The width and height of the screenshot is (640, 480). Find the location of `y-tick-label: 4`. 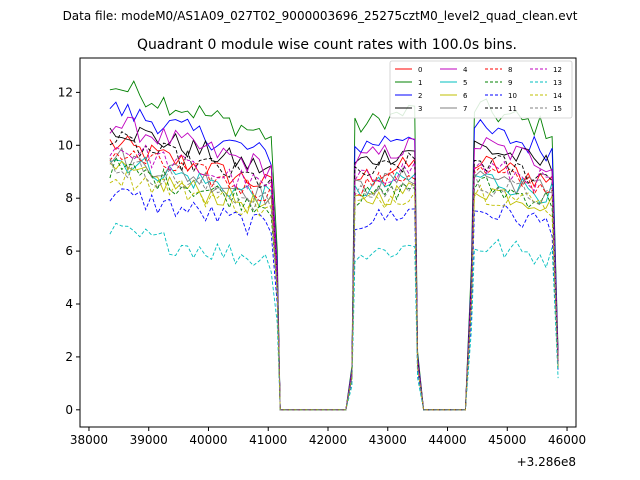

y-tick-label: 4 is located at coordinates (69, 304).